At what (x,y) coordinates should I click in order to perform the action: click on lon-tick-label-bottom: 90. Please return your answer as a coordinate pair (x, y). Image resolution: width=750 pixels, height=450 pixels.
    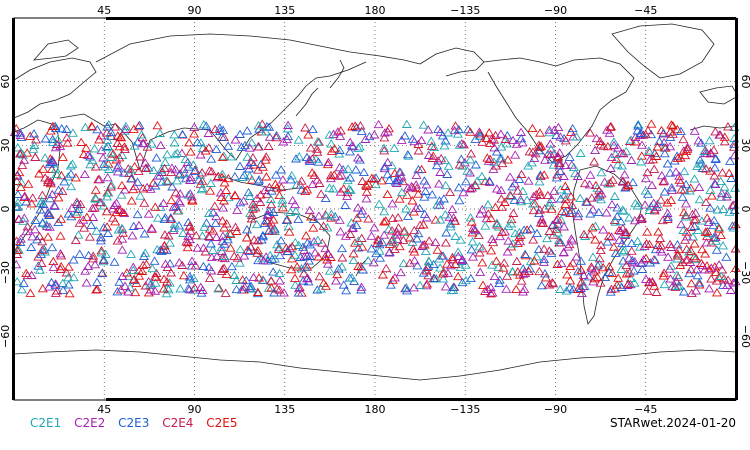
    Looking at the image, I should click on (195, 409).